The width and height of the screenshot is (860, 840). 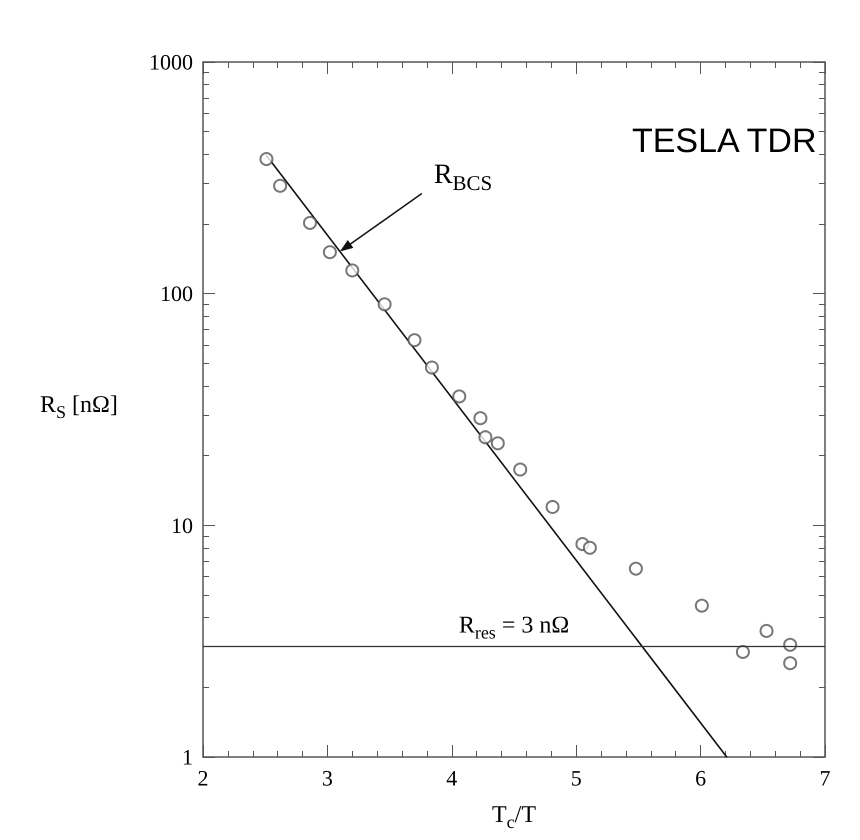 What do you see at coordinates (171, 62) in the screenshot?
I see `y-tick-label: 1000` at bounding box center [171, 62].